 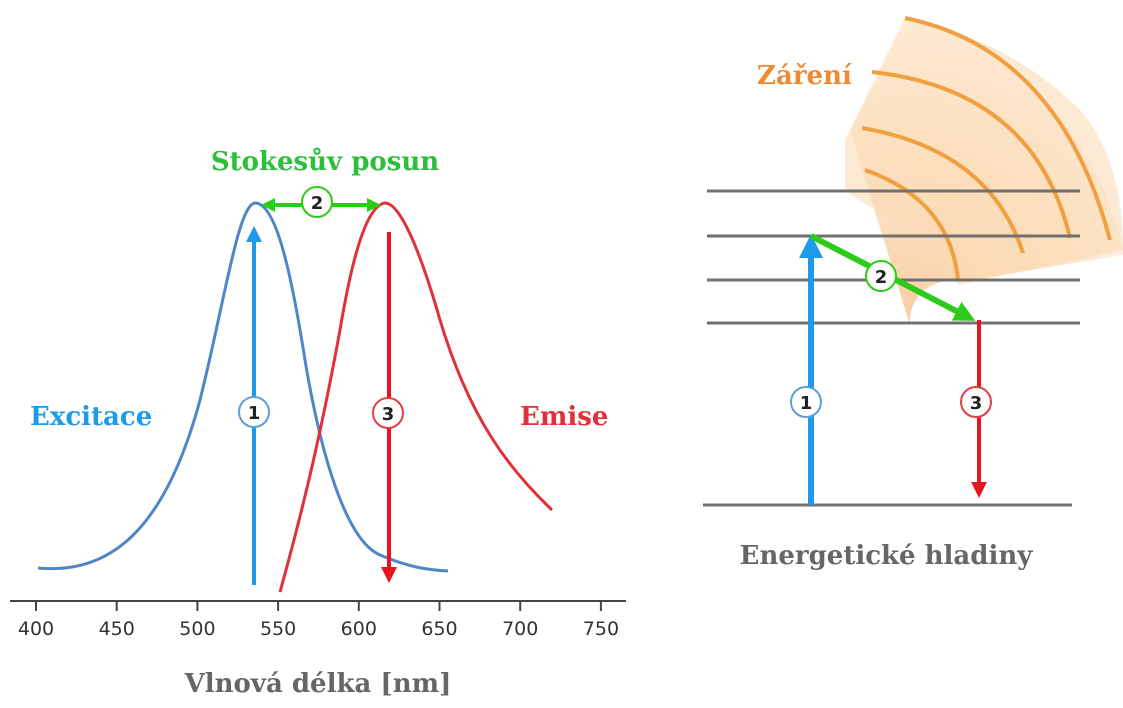 I want to click on badge-2-spectrum: 2, so click(x=317, y=202).